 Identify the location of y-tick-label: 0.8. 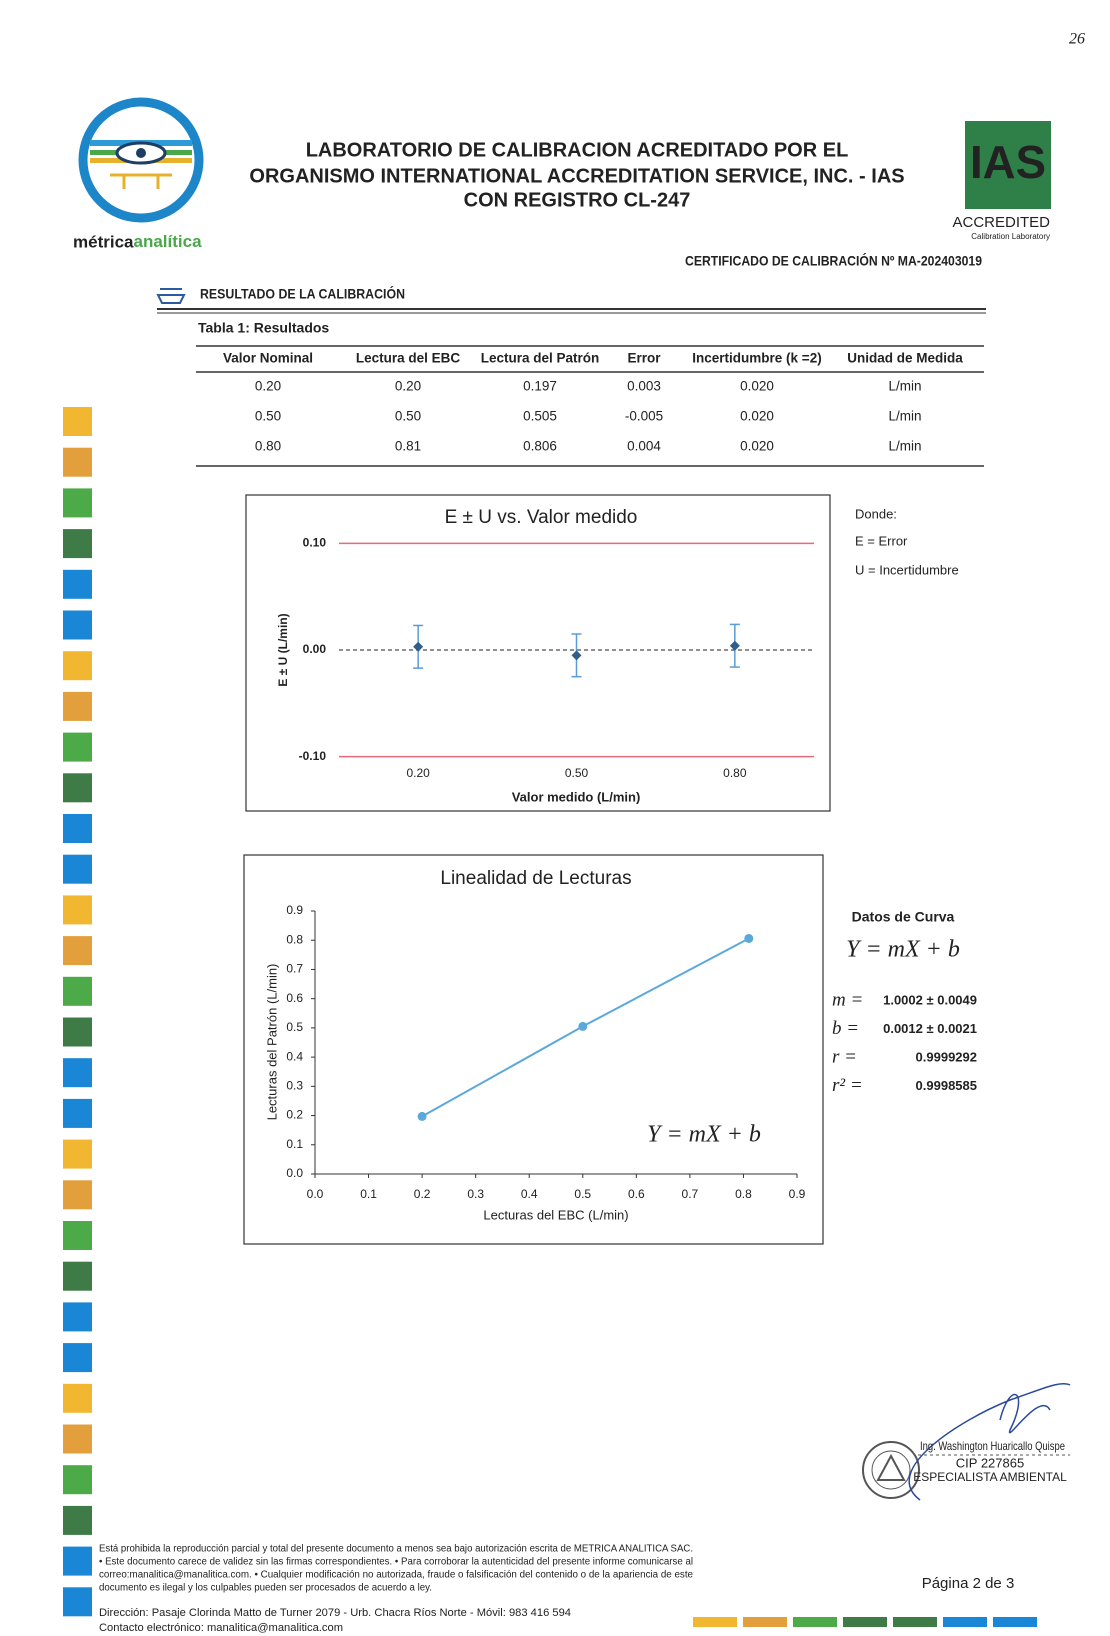
(294, 939).